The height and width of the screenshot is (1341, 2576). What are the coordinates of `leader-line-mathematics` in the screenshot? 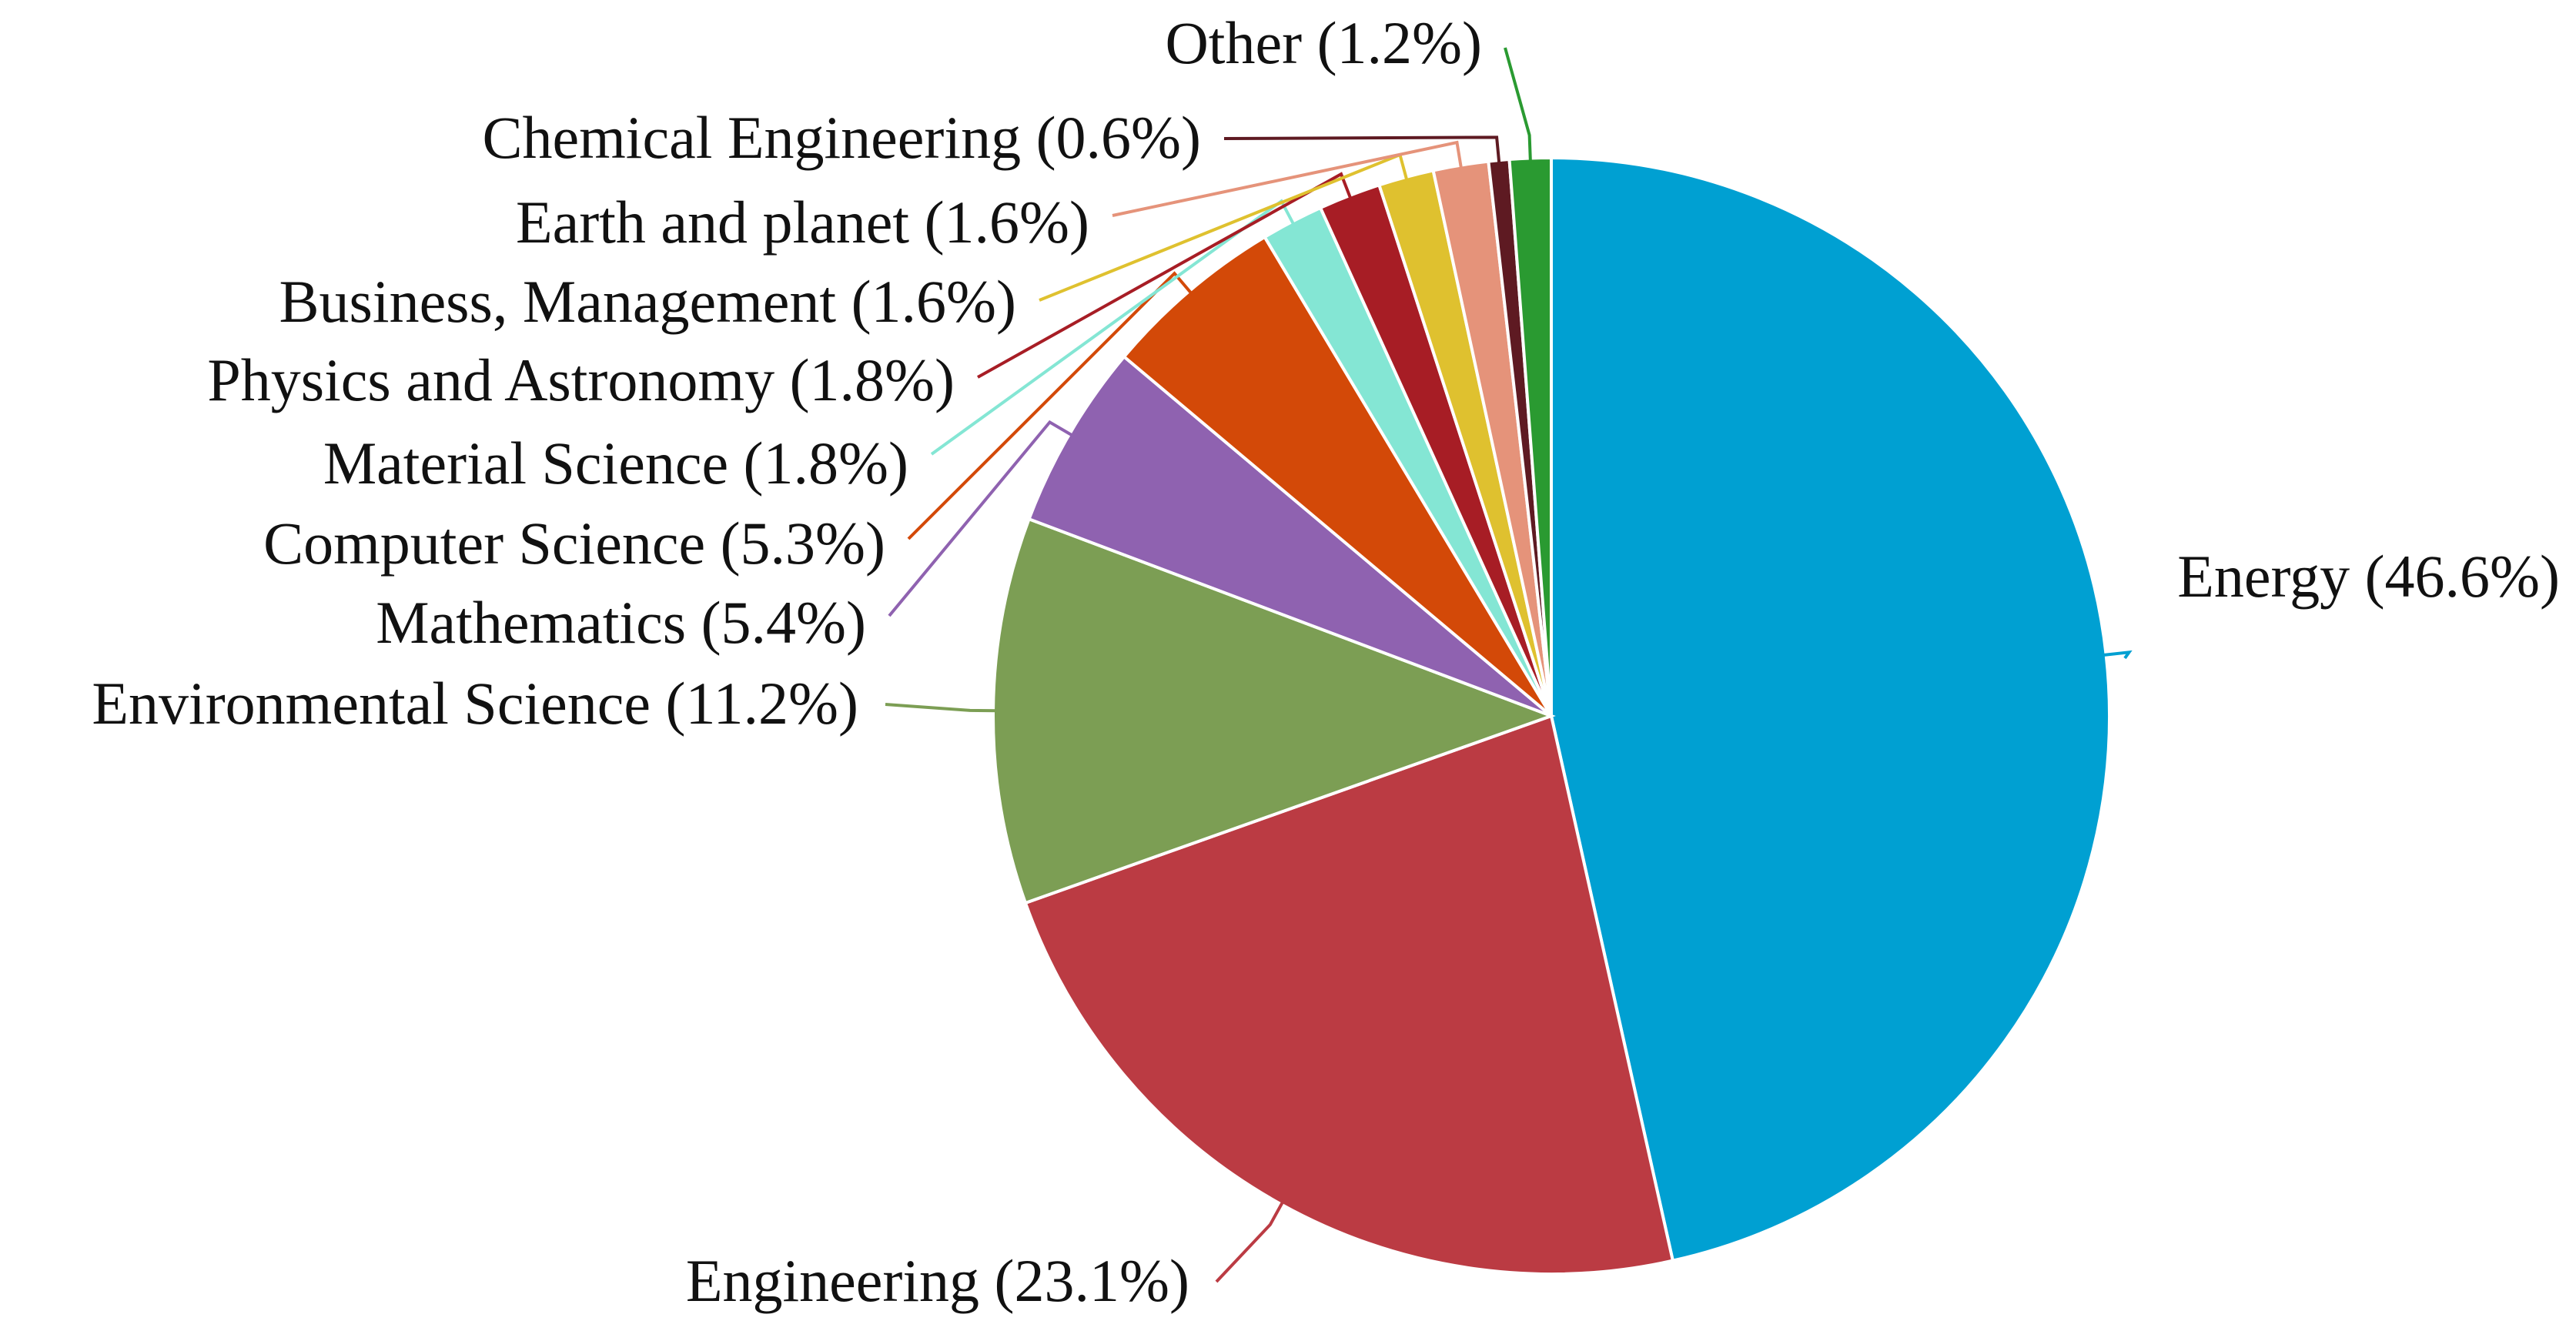 It's located at (982, 518).